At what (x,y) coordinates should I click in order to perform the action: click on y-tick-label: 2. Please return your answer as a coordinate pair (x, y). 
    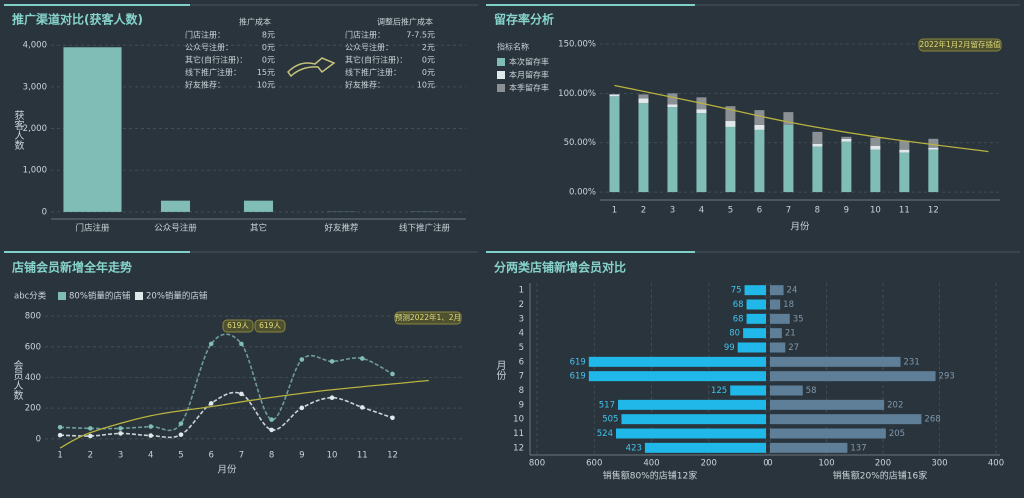
    Looking at the image, I should click on (521, 305).